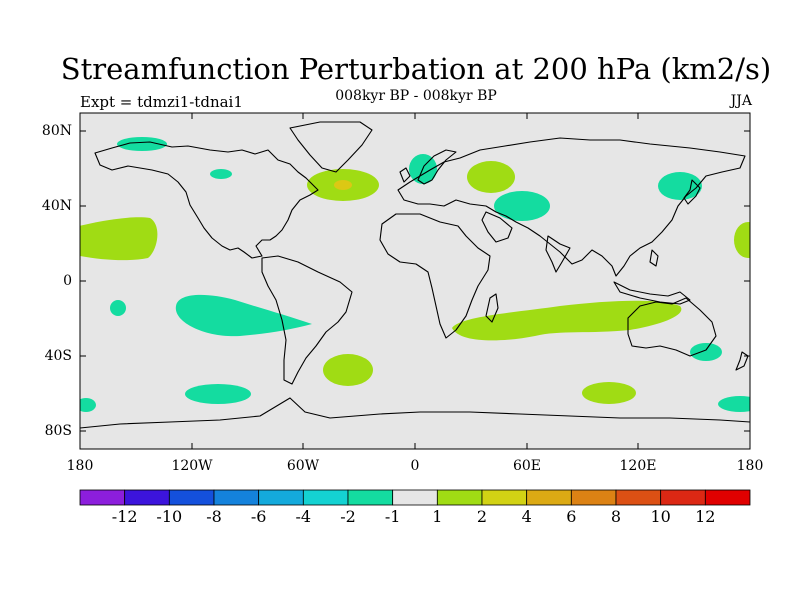 This screenshot has width=800, height=600. Describe the element at coordinates (258, 516) in the screenshot. I see `colorbar-label: -6` at that location.